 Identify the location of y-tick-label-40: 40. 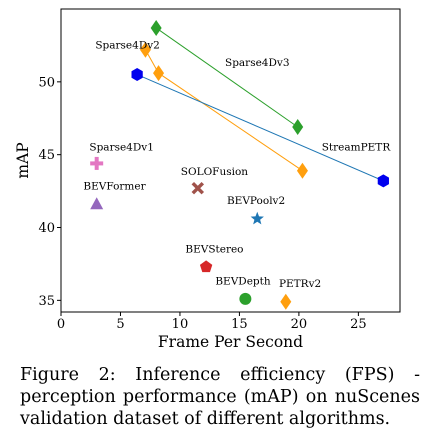
(46, 228).